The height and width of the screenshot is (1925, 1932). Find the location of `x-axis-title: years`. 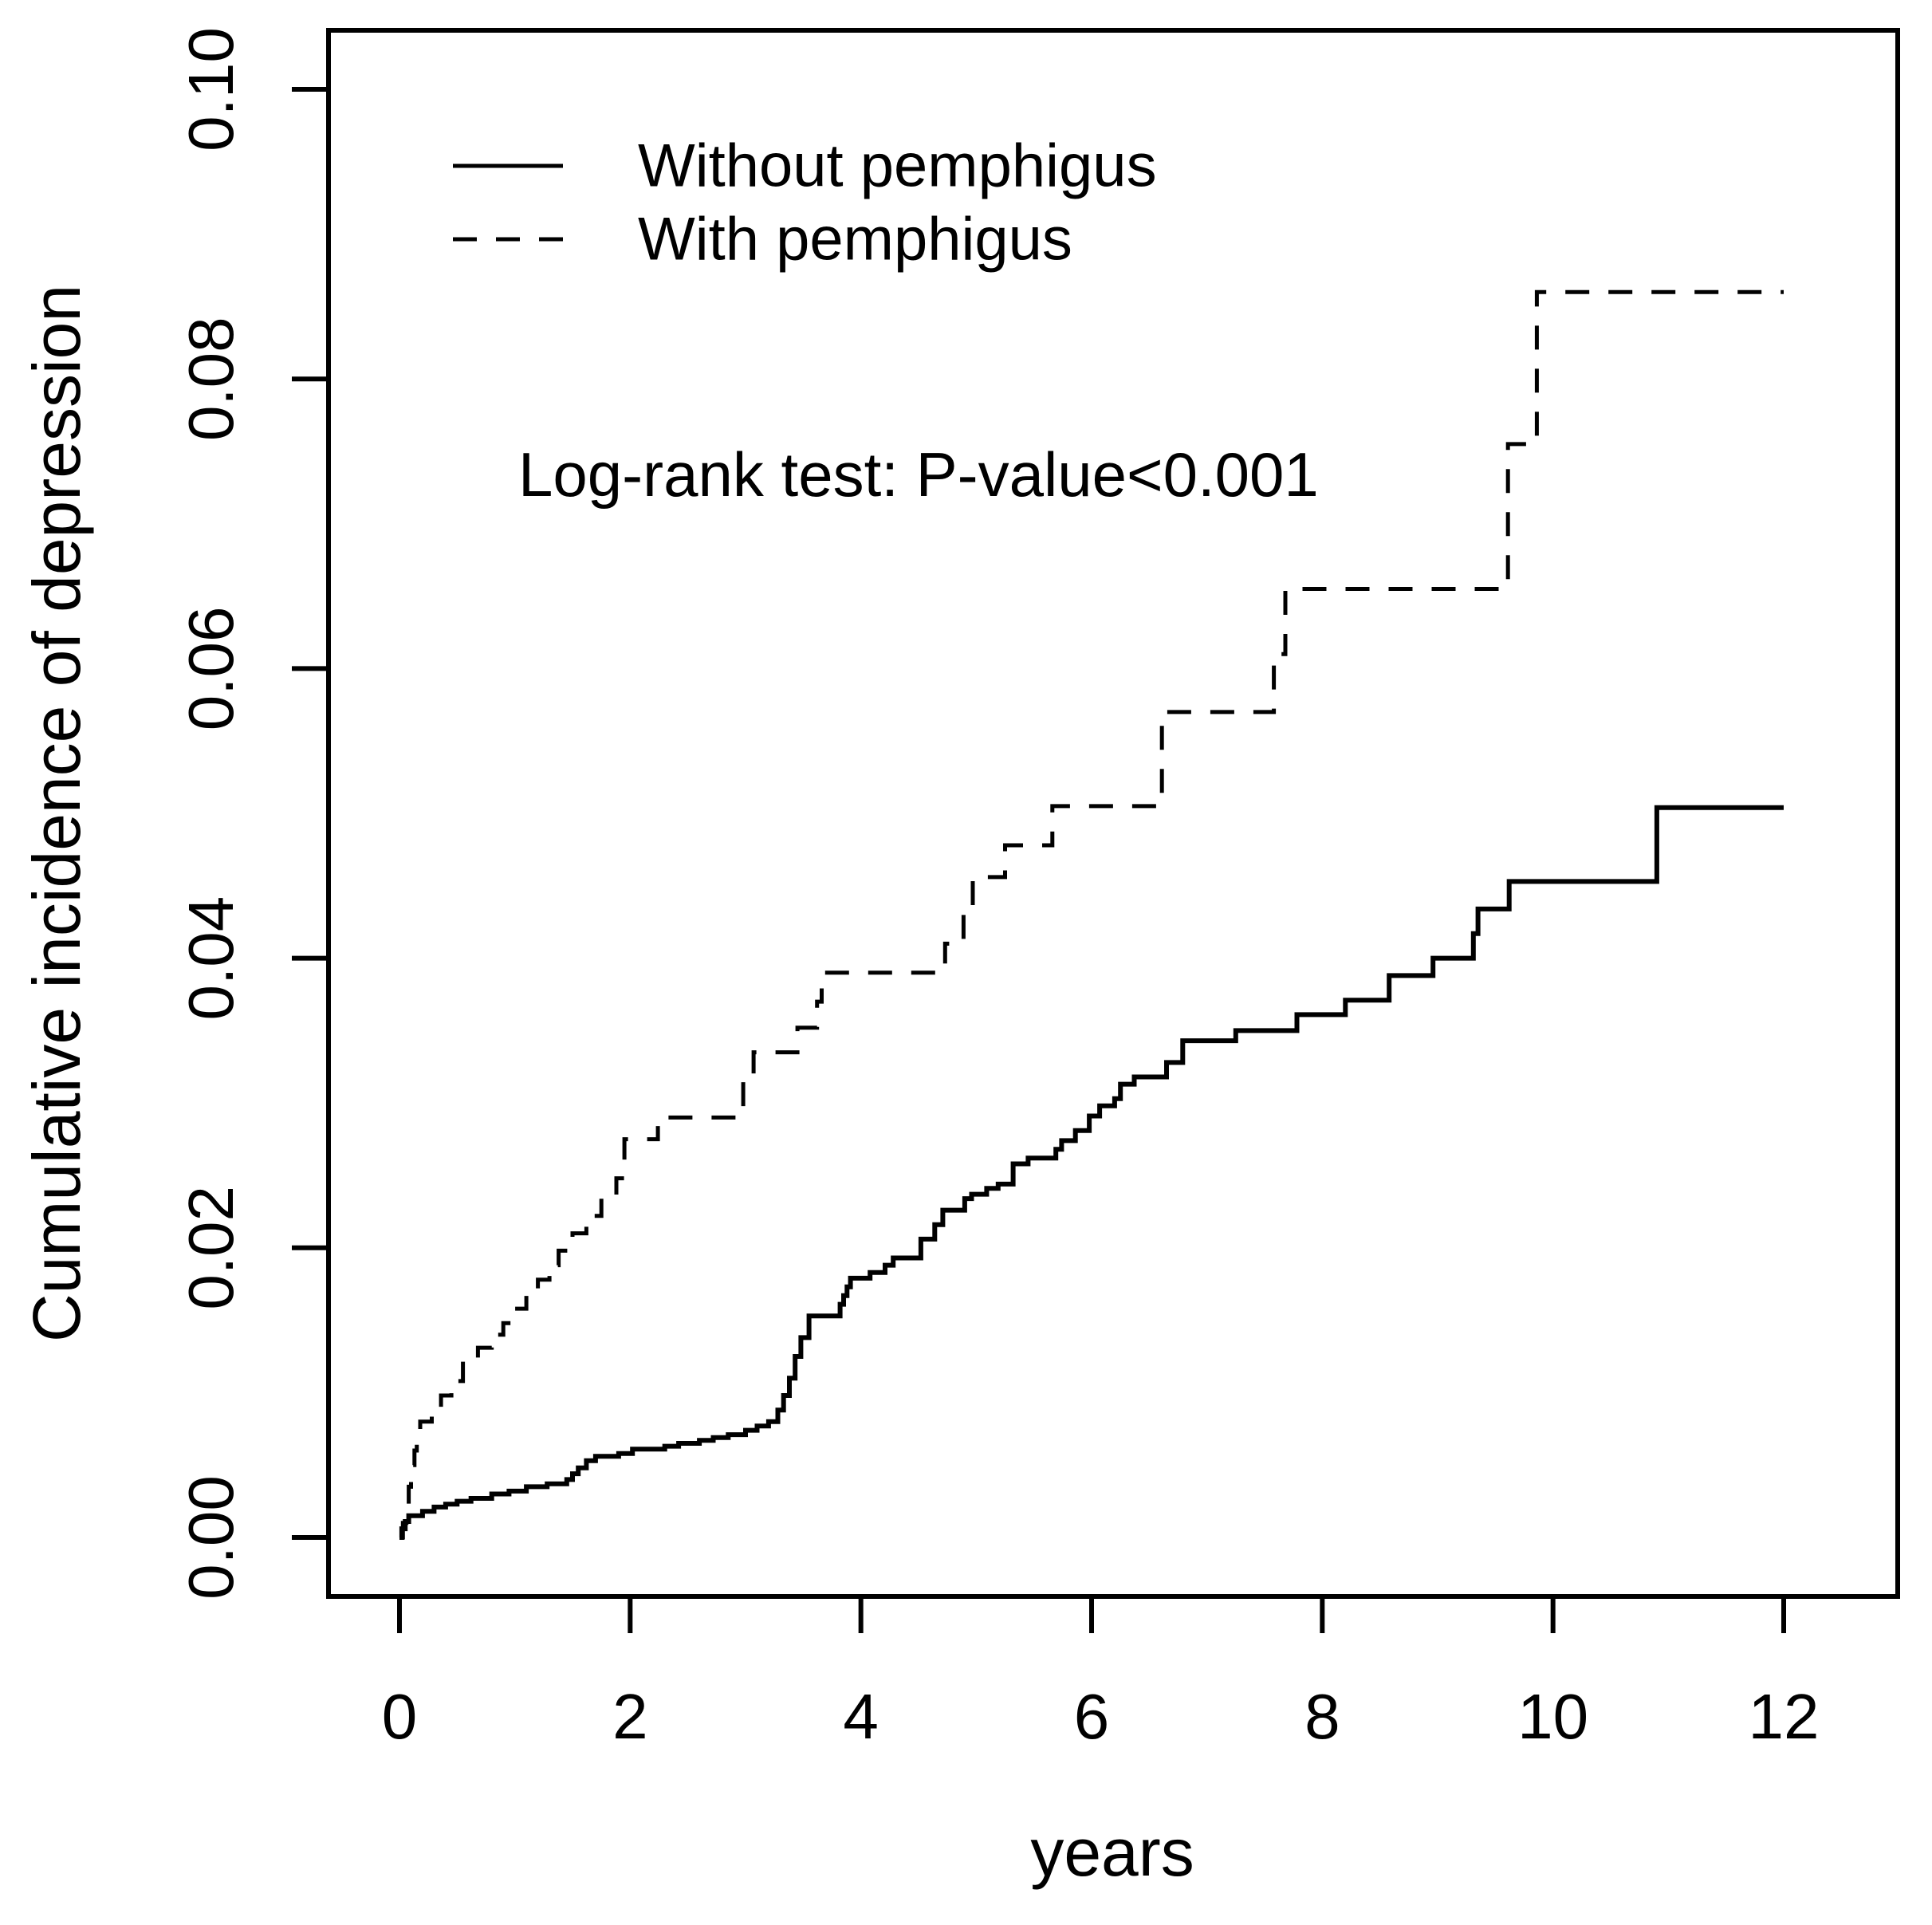

x-axis-title: years is located at coordinates (1112, 1852).